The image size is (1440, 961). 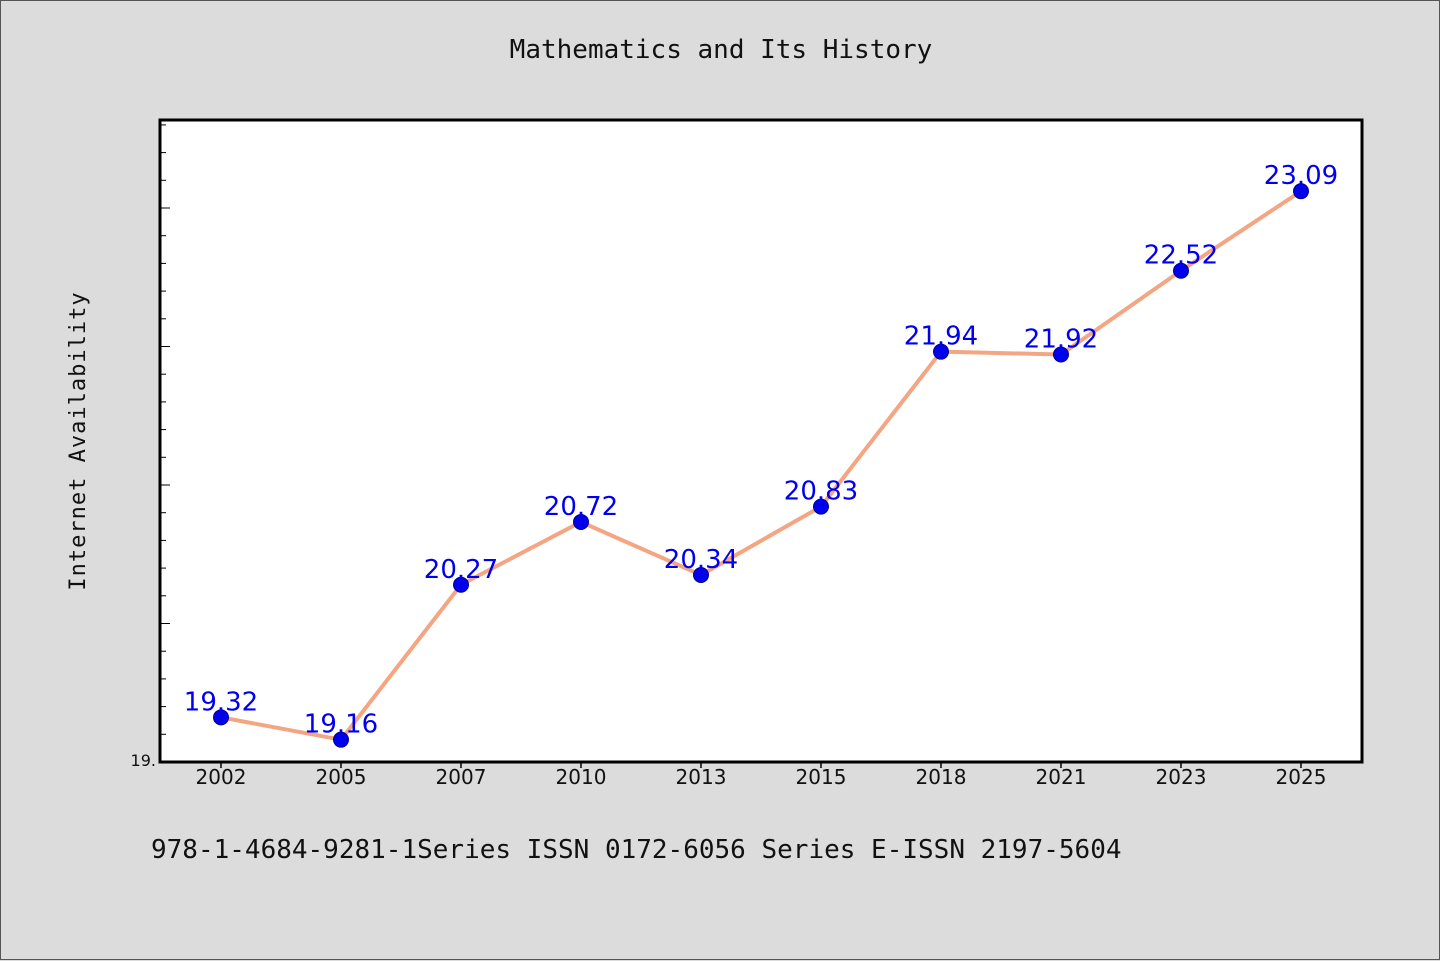 I want to click on data-label: 22.52, so click(x=1181, y=256).